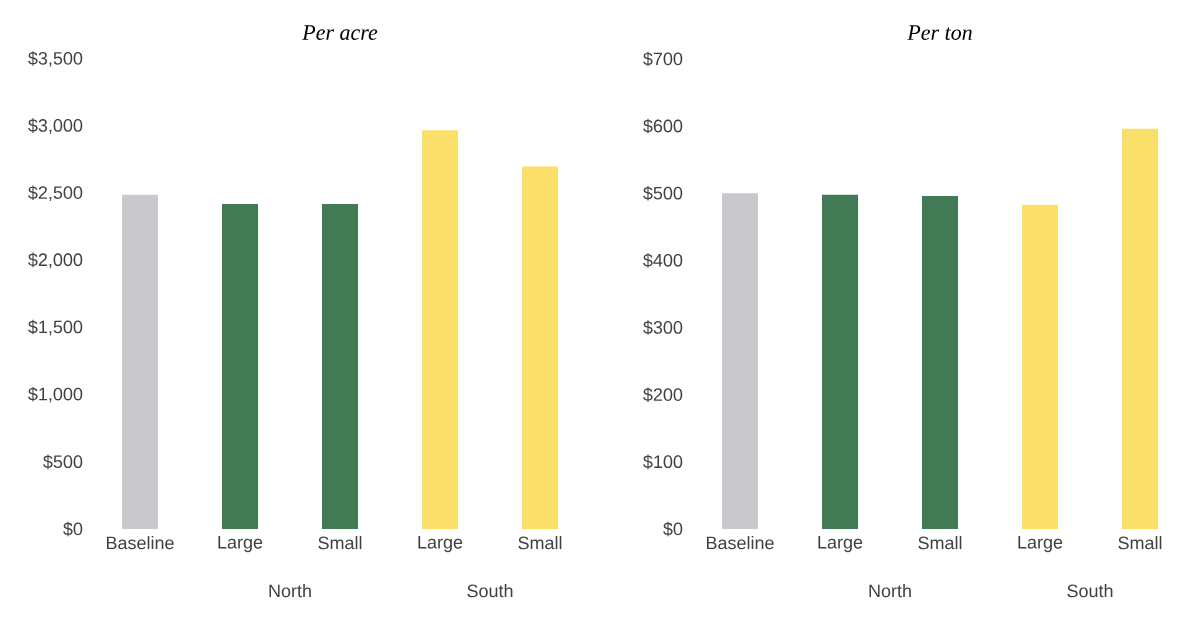 The width and height of the screenshot is (1198, 639). Describe the element at coordinates (55, 260) in the screenshot. I see `y-tick-label: $2,000` at that location.